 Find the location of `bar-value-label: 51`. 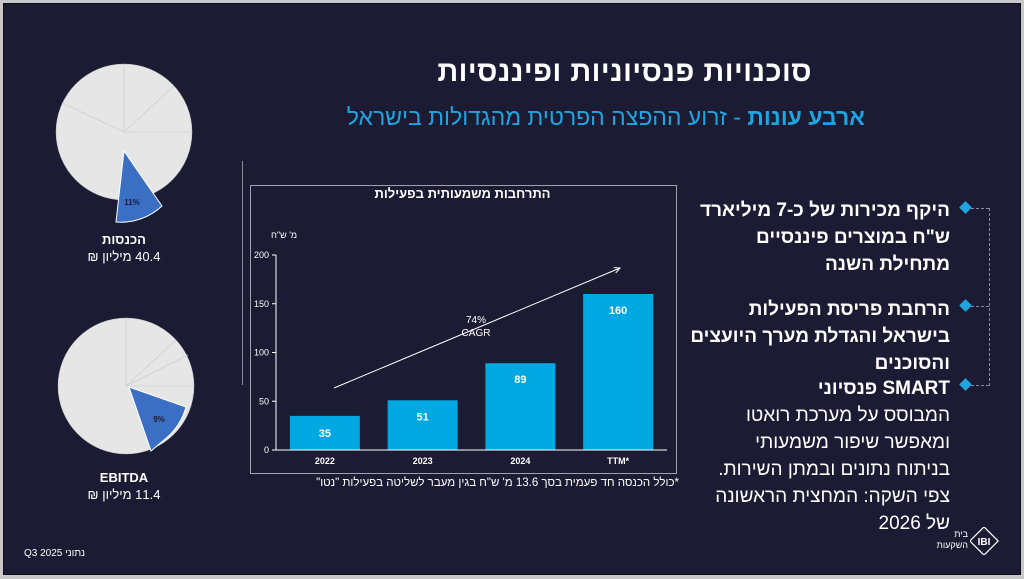

bar-value-label: 51 is located at coordinates (423, 417).